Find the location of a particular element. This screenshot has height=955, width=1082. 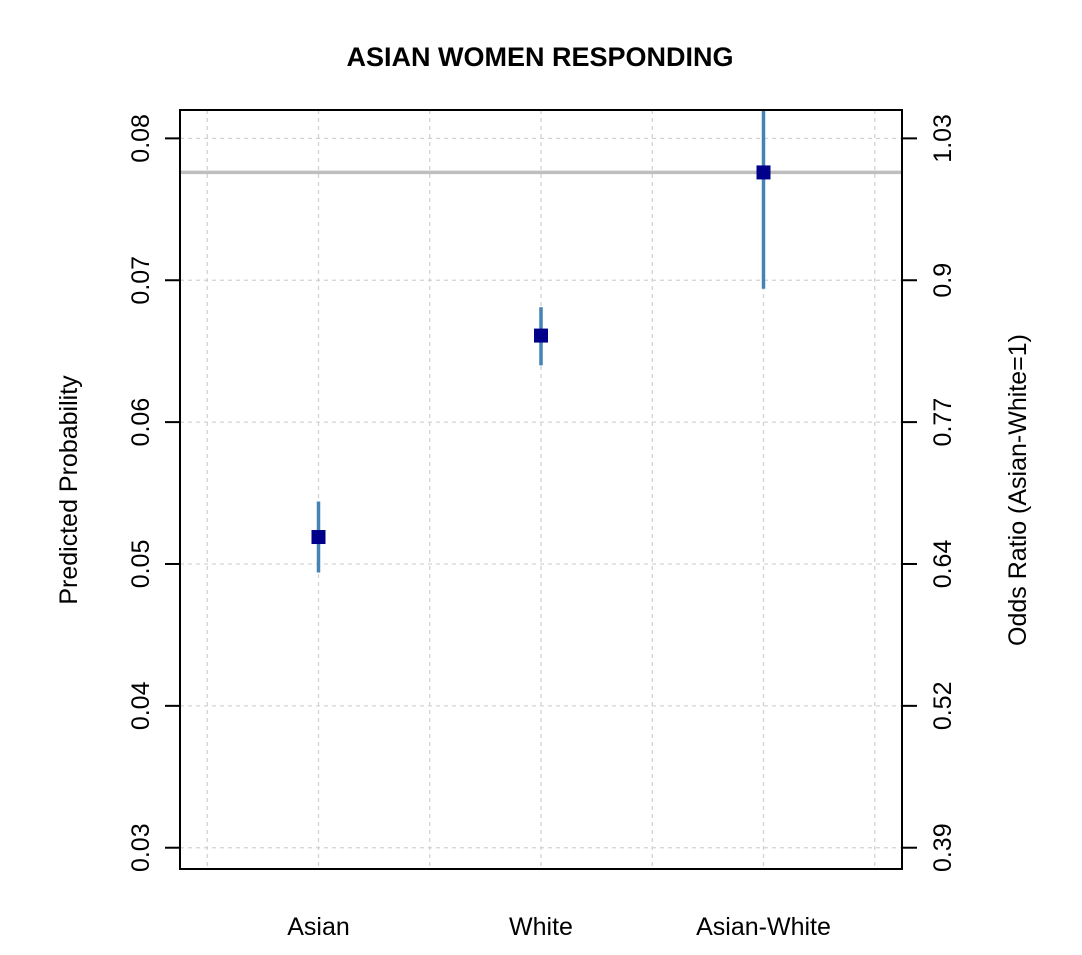

x-tick-label: Asian is located at coordinates (318, 927).